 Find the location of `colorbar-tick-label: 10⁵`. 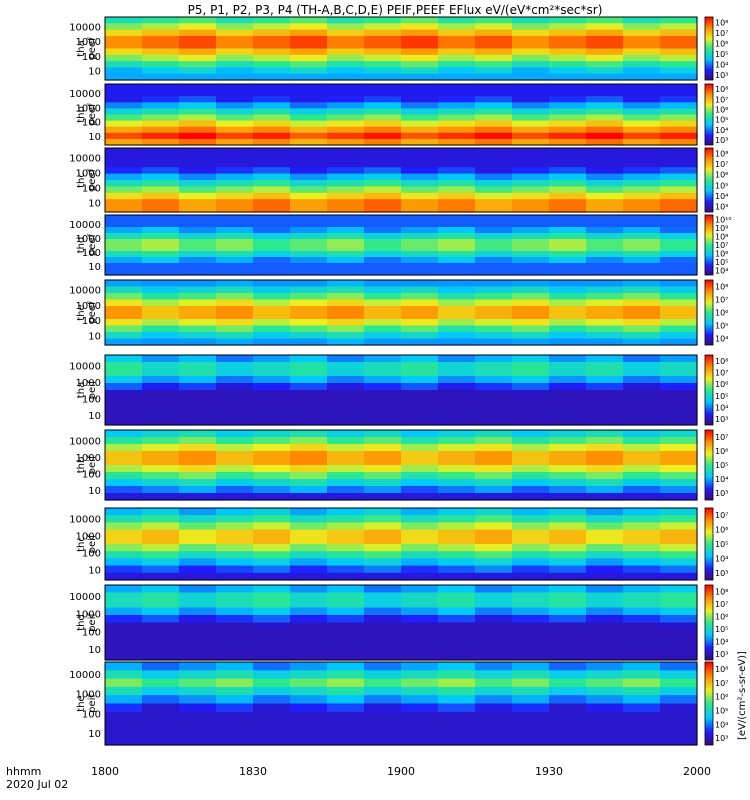

colorbar-tick-label: 10⁵ is located at coordinates (721, 629).